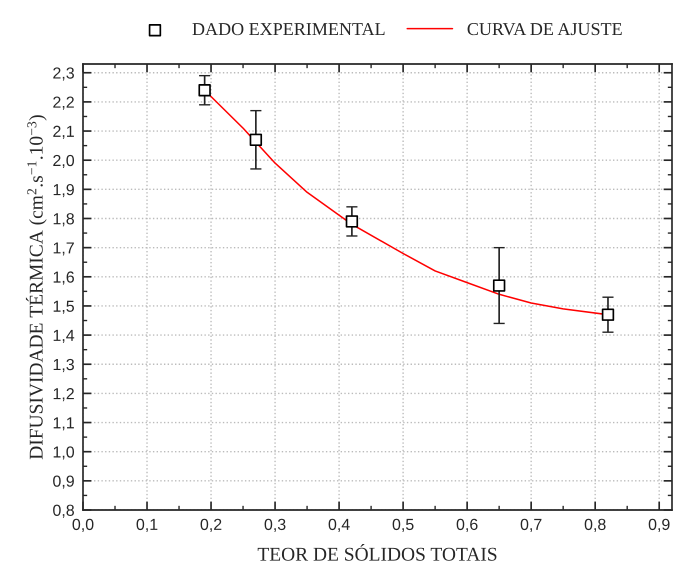  Describe the element at coordinates (64, 395) in the screenshot. I see `y-tick-label: 1,2` at that location.